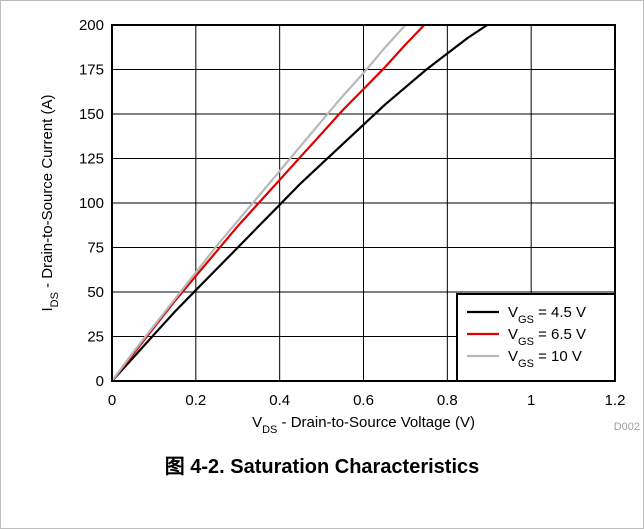 The height and width of the screenshot is (529, 644). What do you see at coordinates (91, 203) in the screenshot?
I see `y-tick-label: 100` at bounding box center [91, 203].